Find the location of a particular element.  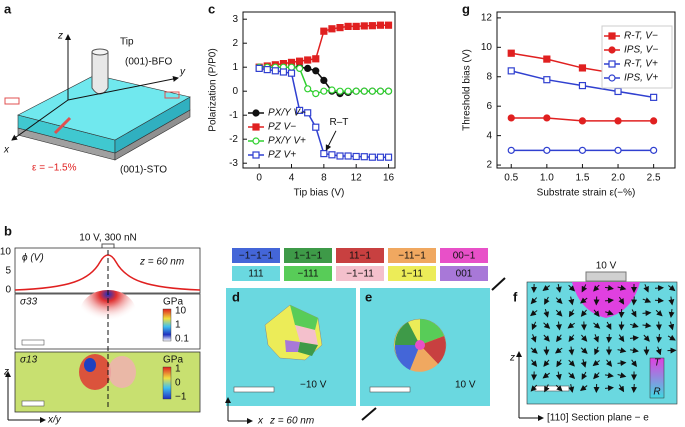

film-top is located at coordinates (104, 107).